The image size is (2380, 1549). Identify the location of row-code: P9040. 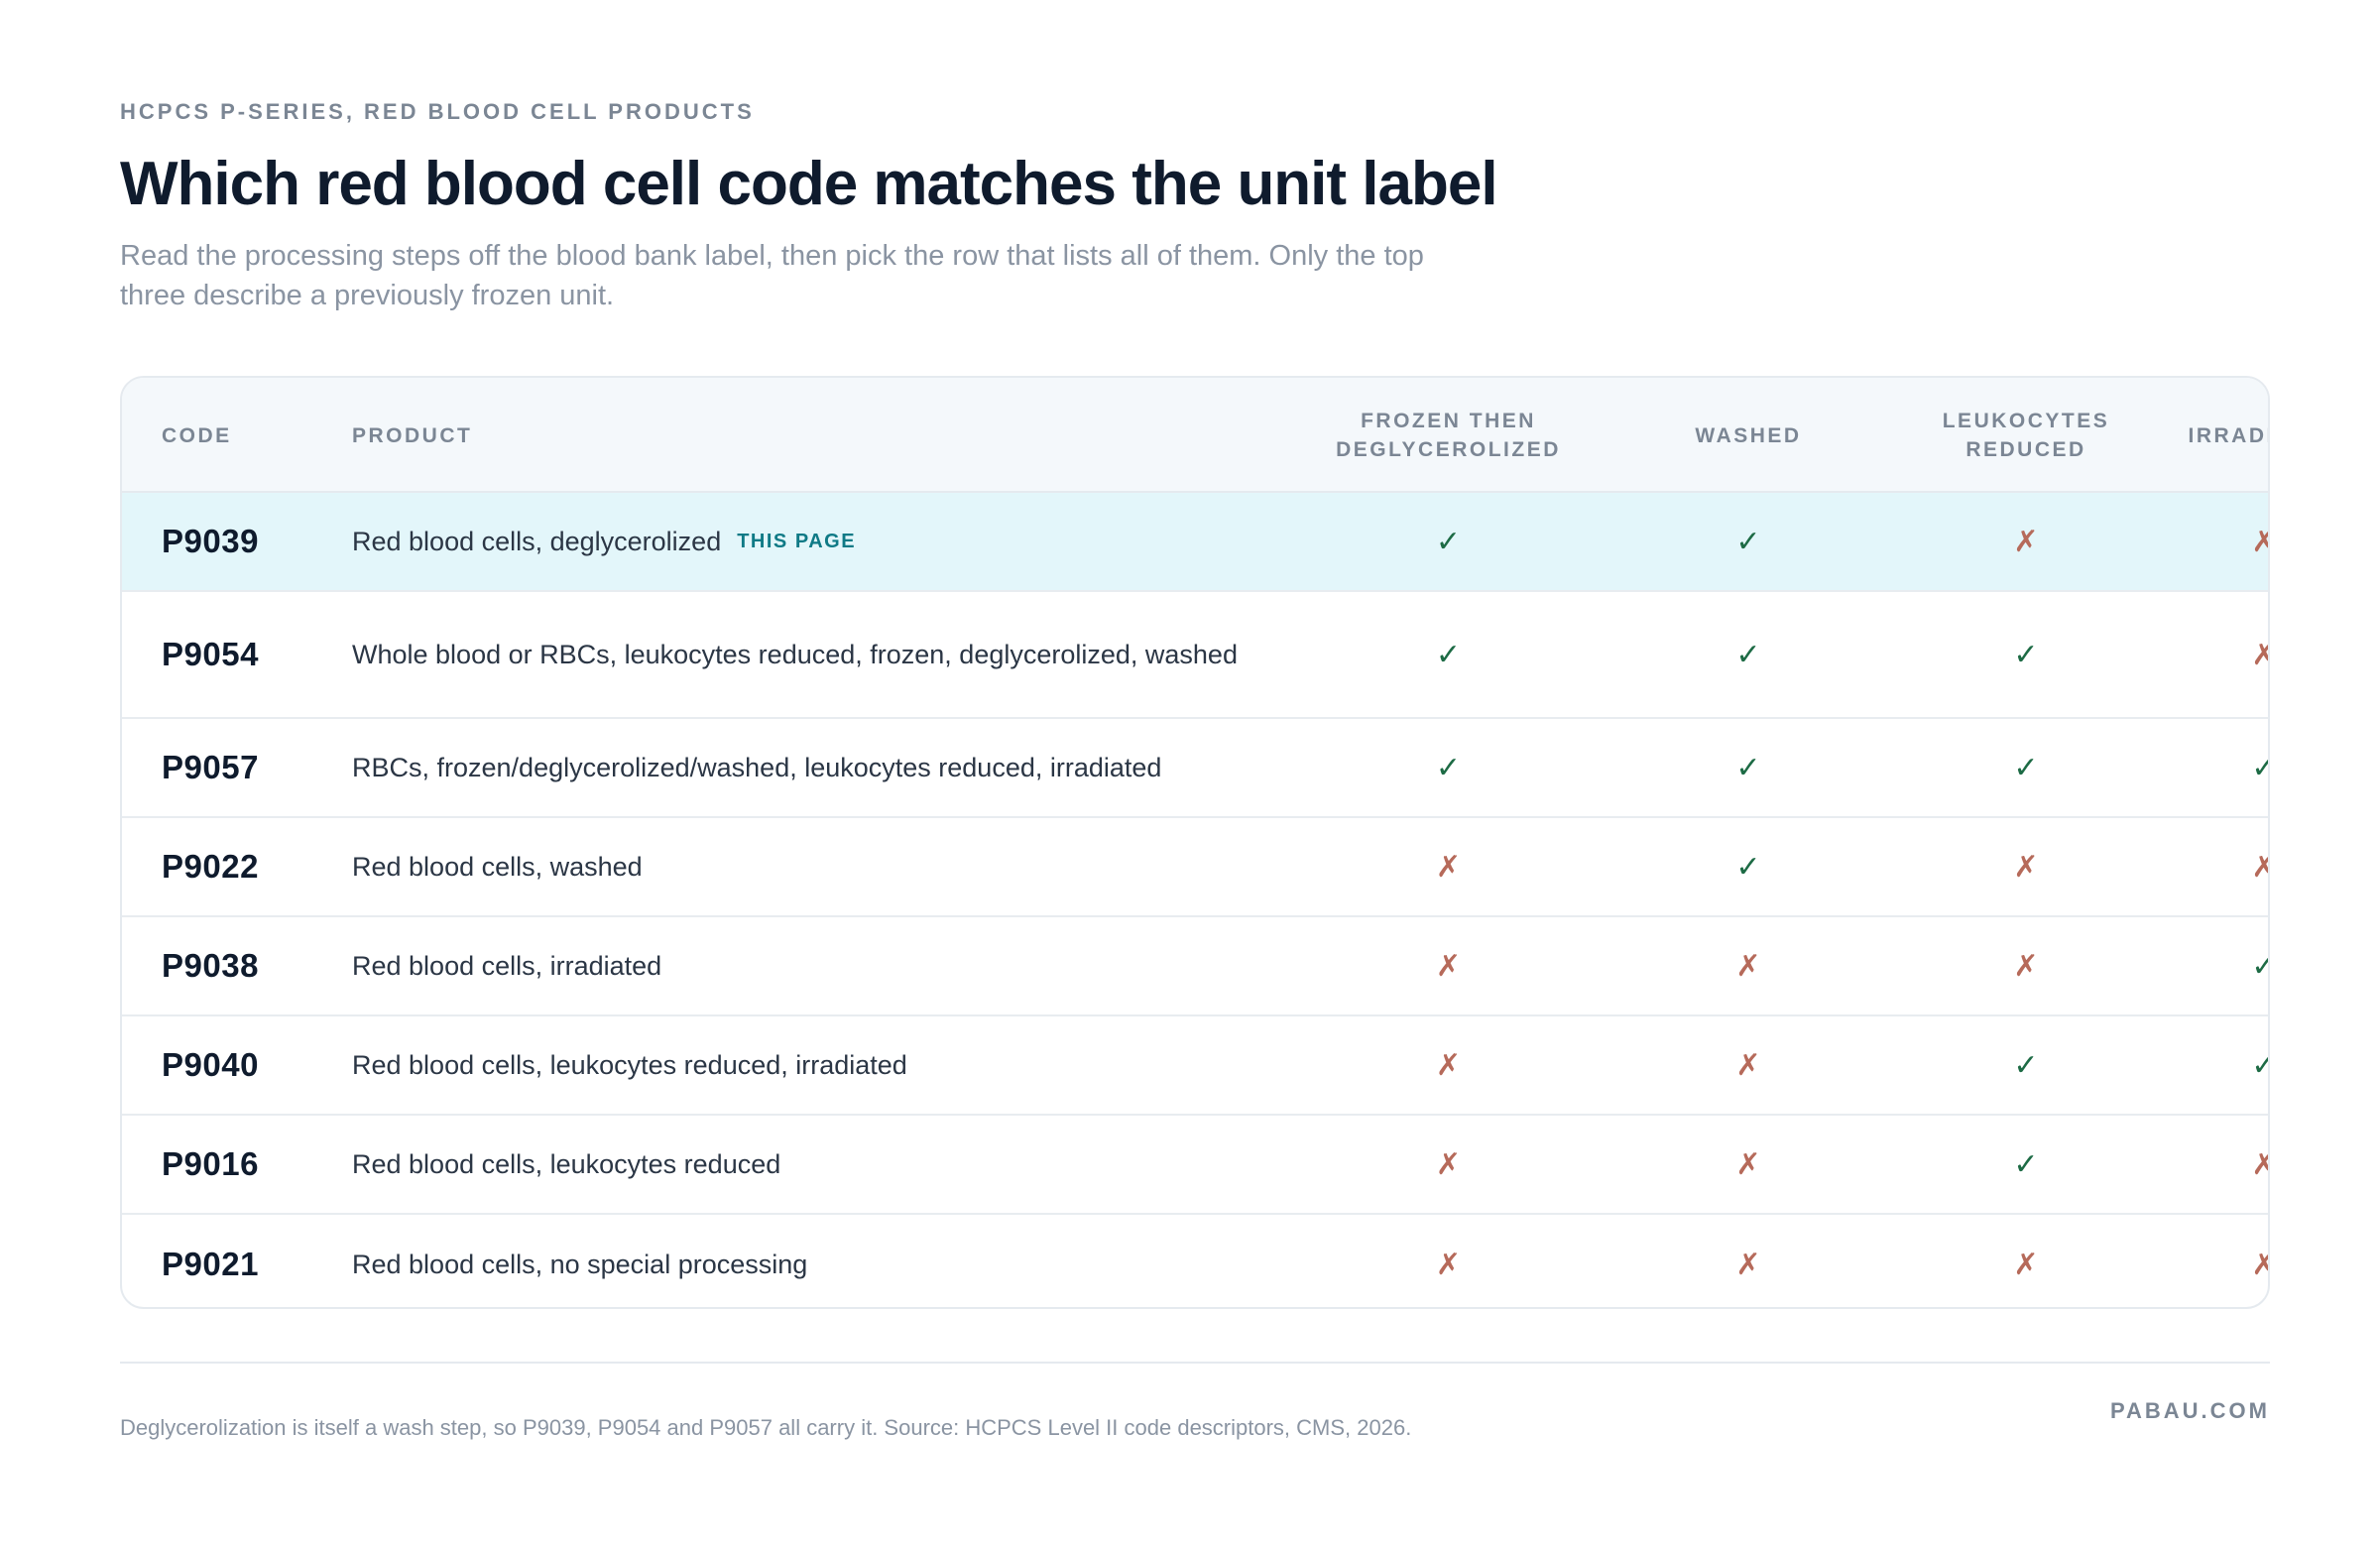
(210, 1064).